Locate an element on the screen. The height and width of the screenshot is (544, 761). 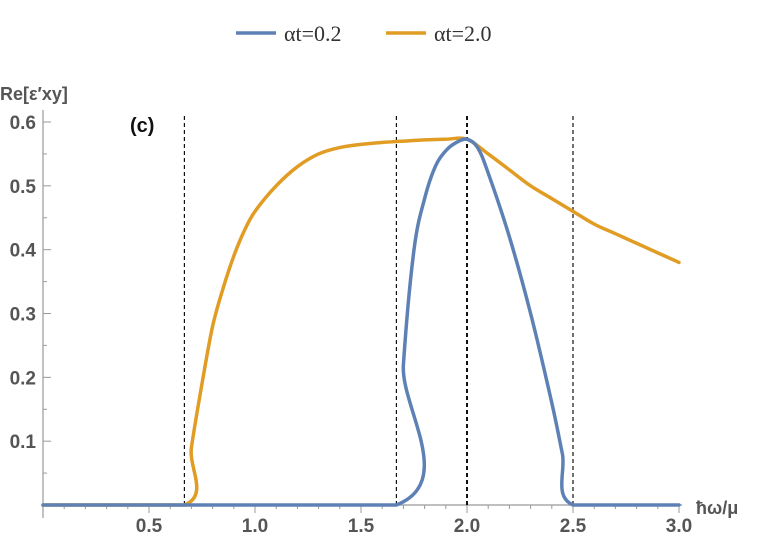
y-tick-label: 0.1 is located at coordinates (23, 442).